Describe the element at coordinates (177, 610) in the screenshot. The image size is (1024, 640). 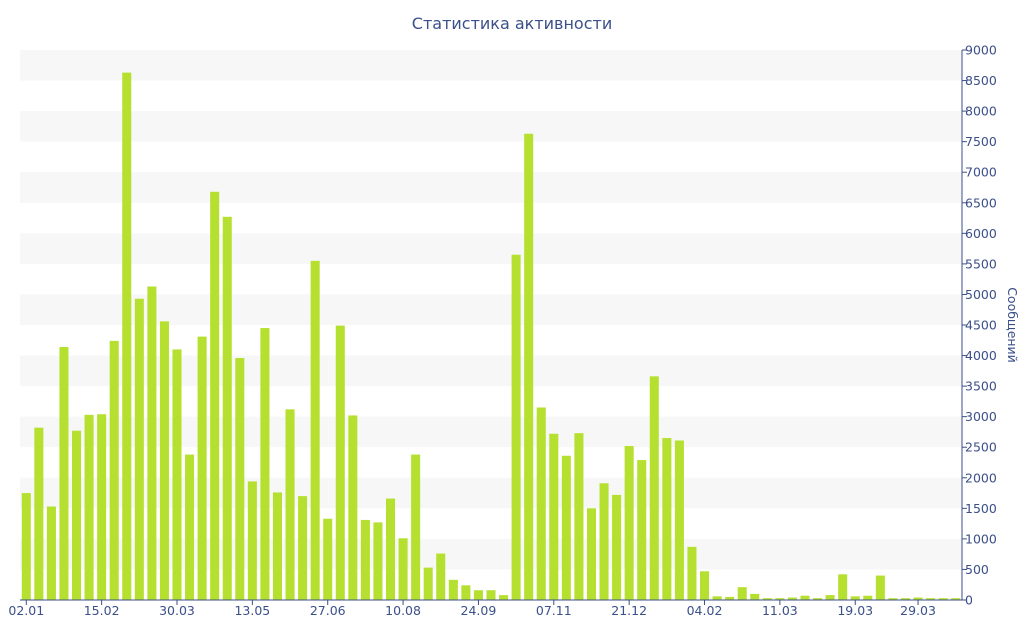
I see `x-tick-label: 30.03` at that location.